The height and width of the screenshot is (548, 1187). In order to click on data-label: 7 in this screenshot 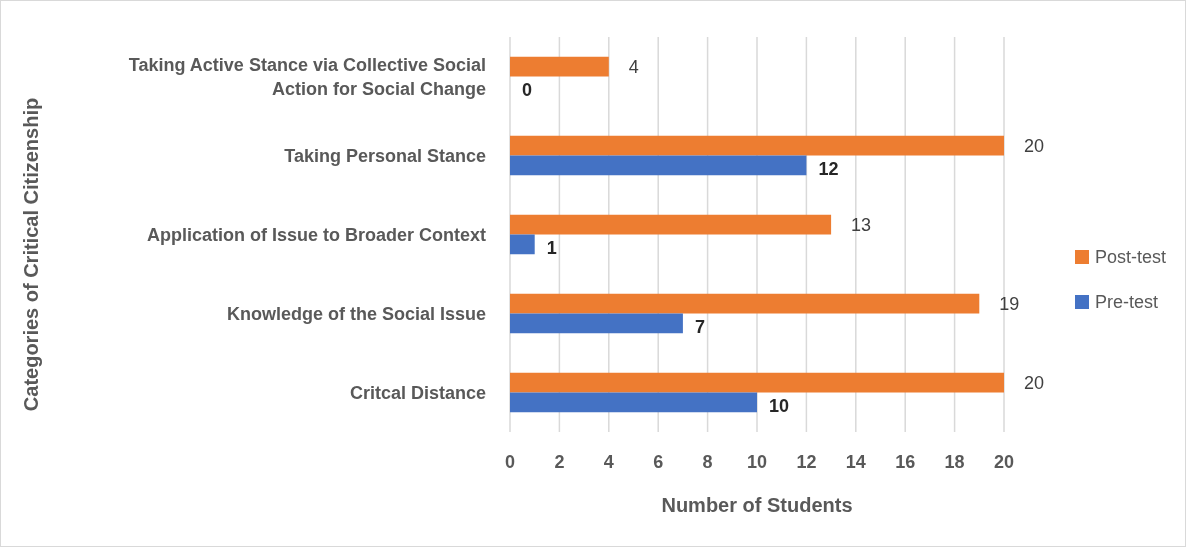, I will do `click(699, 327)`.